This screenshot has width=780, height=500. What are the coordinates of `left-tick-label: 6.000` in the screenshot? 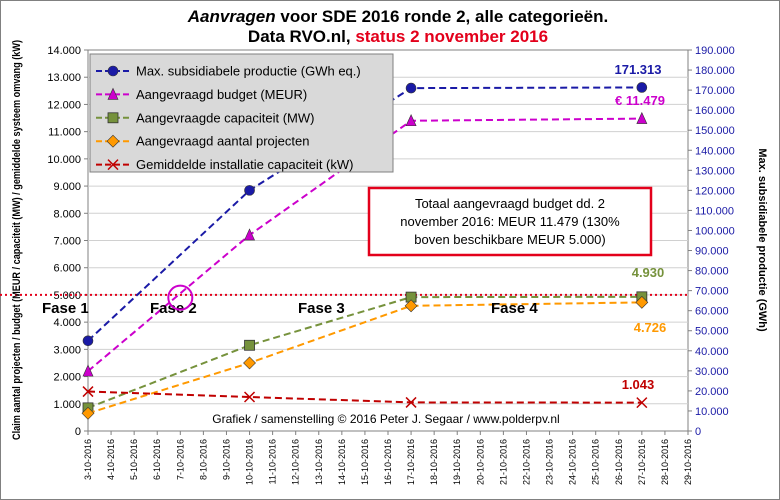 It's located at (67, 269).